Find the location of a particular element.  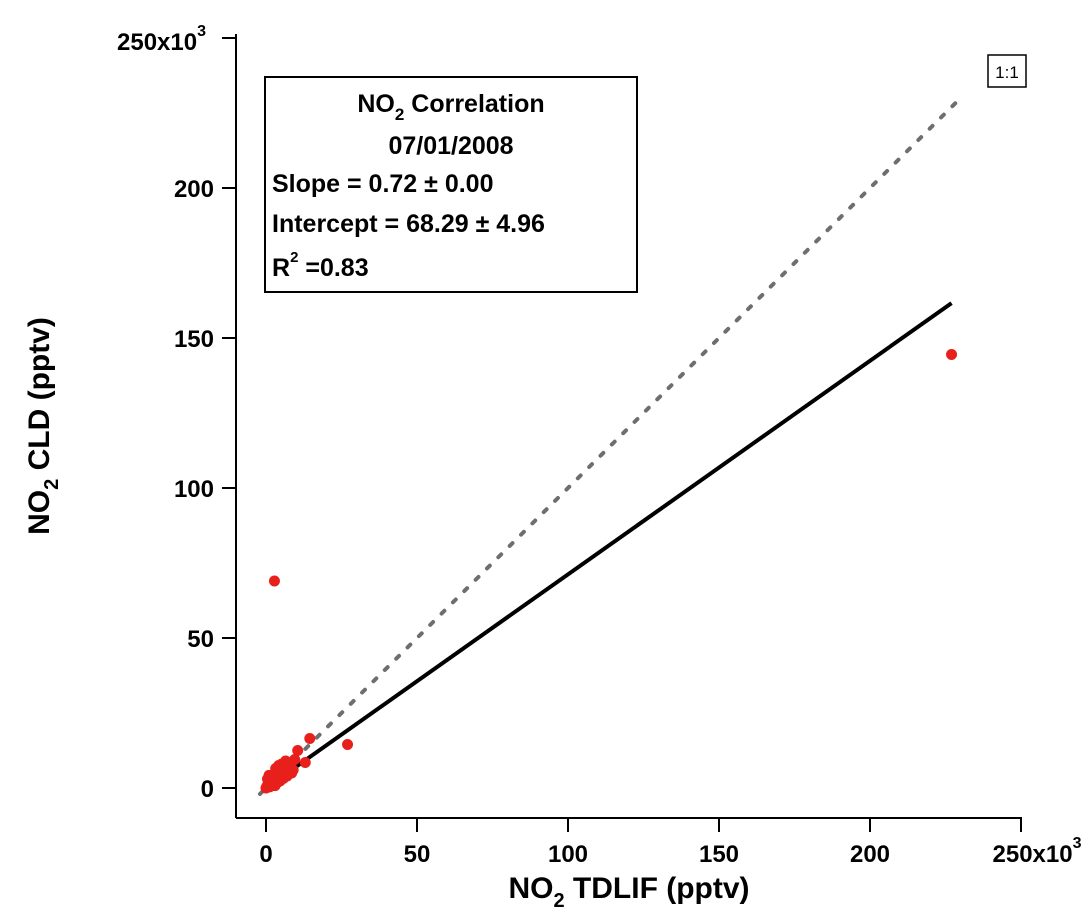

stats-intercept: Intercept = 68.29 ± 4.96 is located at coordinates (408, 224).